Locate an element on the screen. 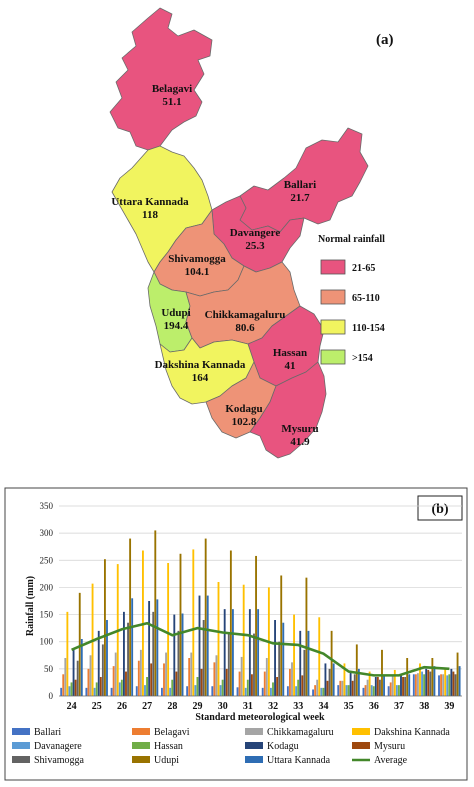  legend-key-hassan is located at coordinates (141, 745).